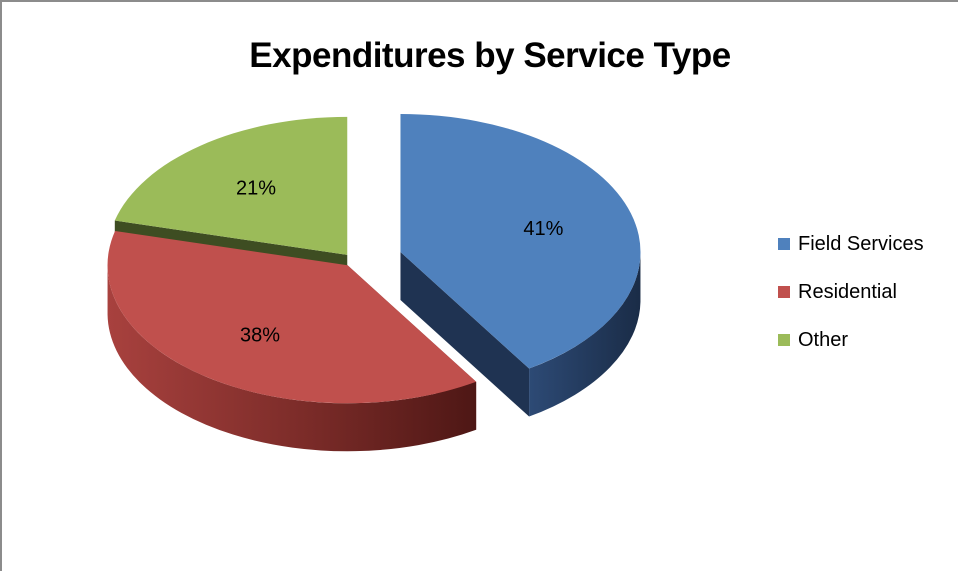  I want to click on pie-slice-residential, so click(292, 317).